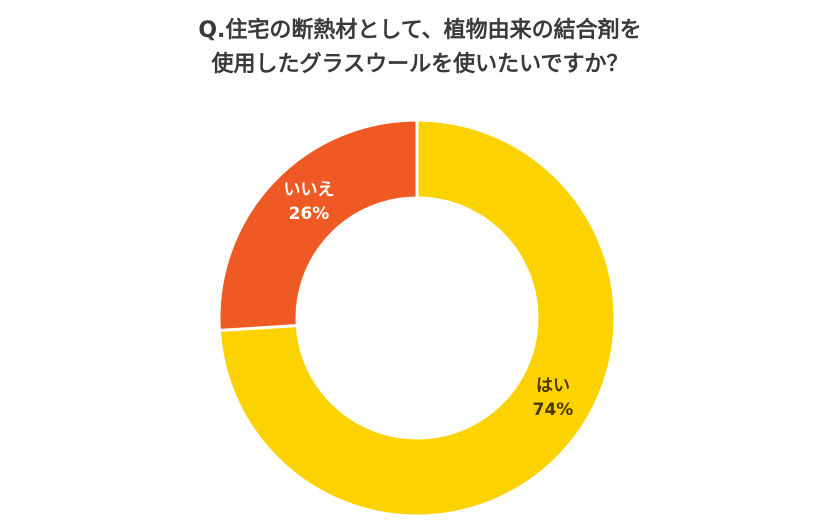 This screenshot has height=522, width=840. What do you see at coordinates (553, 386) in the screenshot?
I see `slice-label-yes: はい` at bounding box center [553, 386].